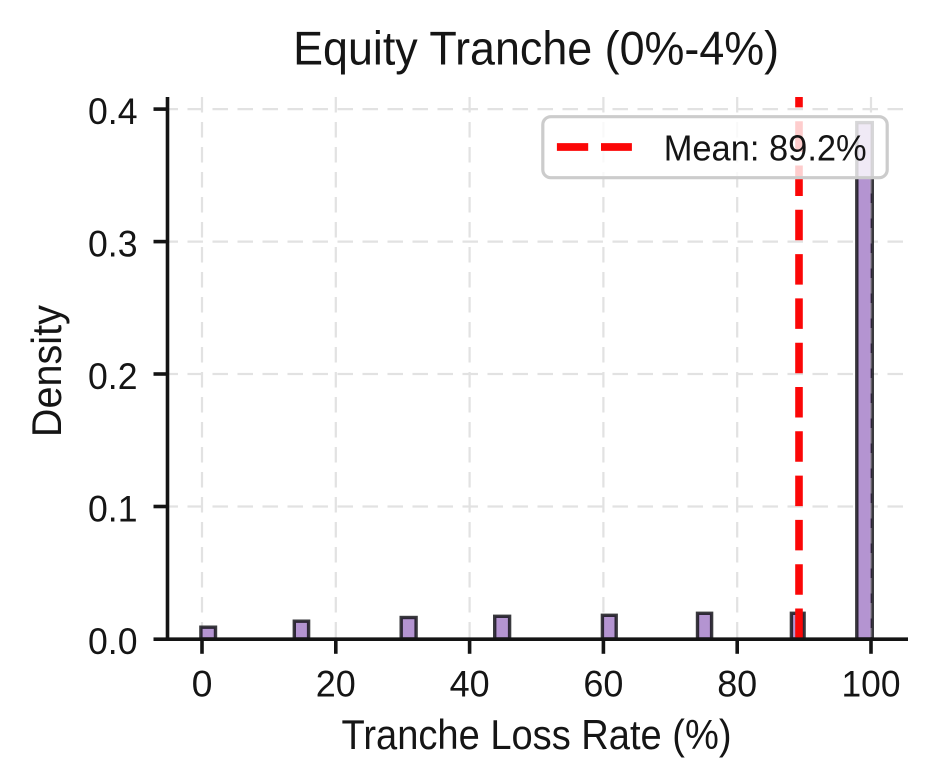  I want to click on svg-text: 0.1, so click(113, 509).